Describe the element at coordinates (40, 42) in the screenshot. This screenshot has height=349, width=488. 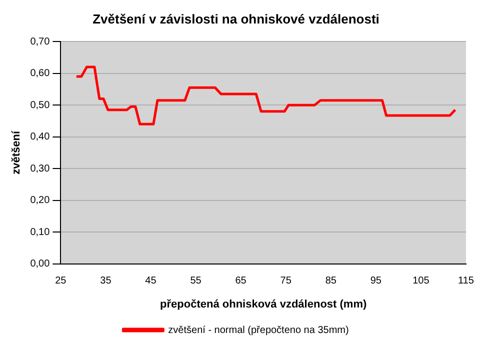
I see `y-tick-label: 0,70` at that location.